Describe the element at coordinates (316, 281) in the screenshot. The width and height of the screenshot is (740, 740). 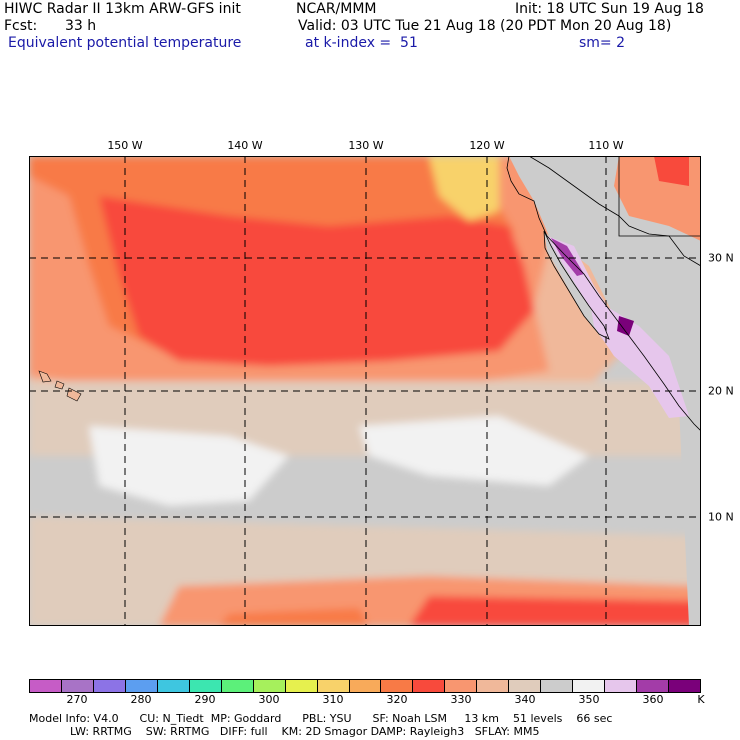
I see `band-330-core` at that location.